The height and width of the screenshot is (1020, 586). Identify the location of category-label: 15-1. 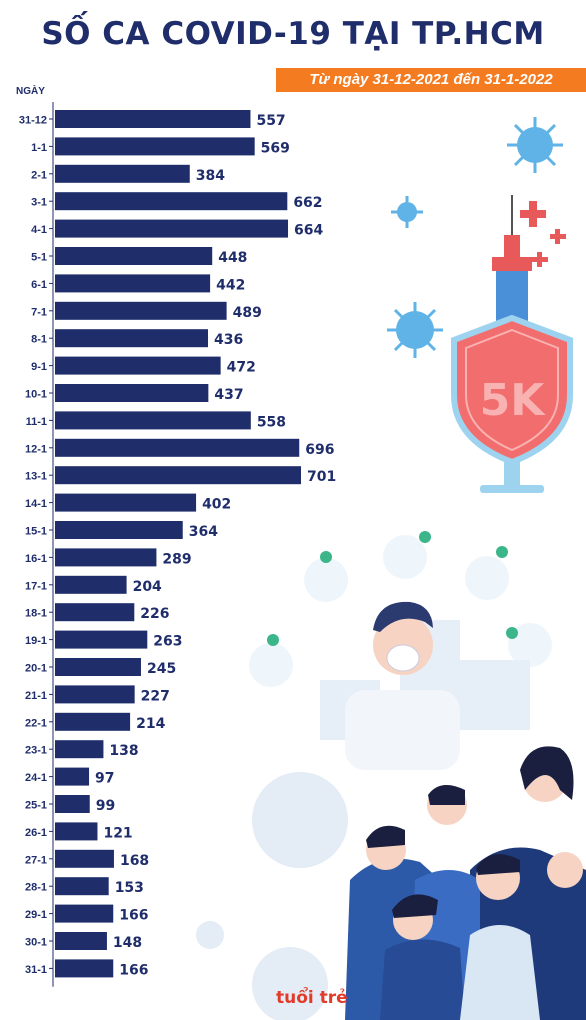
(36, 532).